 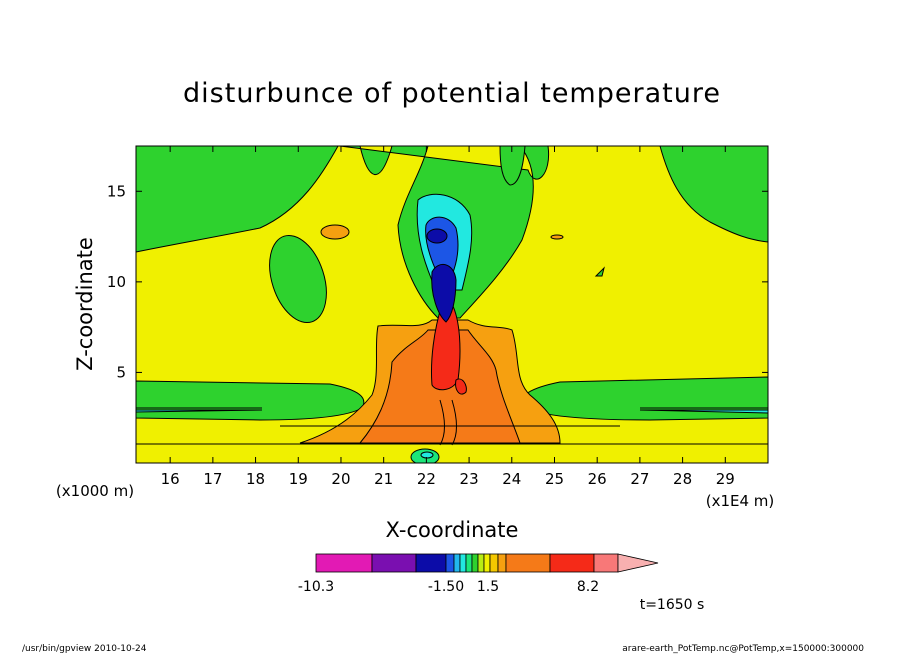 What do you see at coordinates (488, 587) in the screenshot?
I see `colorbar-label: 1.5` at bounding box center [488, 587].